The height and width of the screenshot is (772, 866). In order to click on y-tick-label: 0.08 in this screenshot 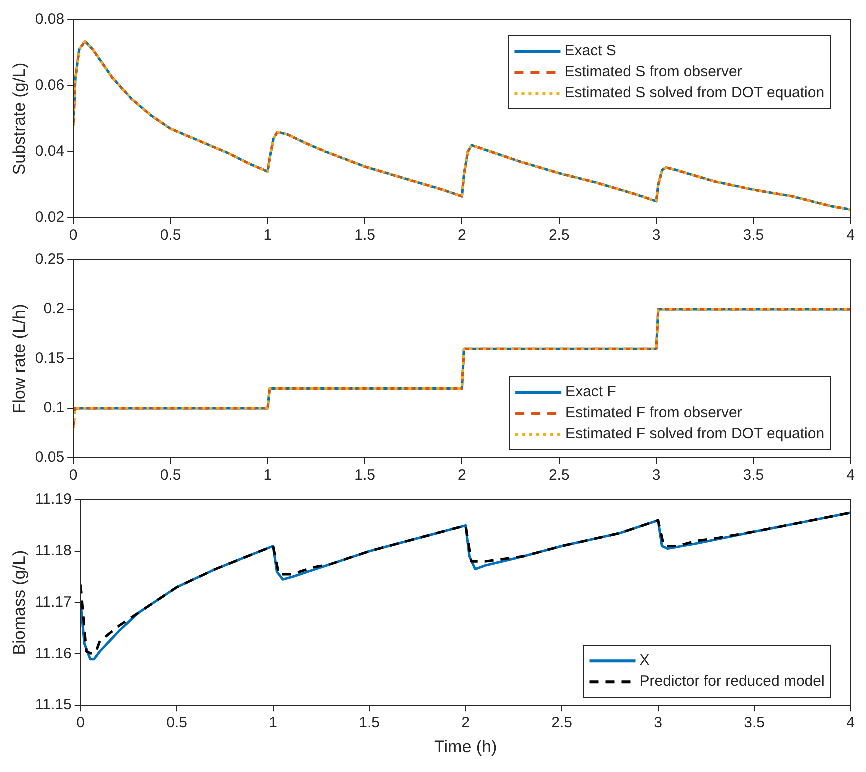, I will do `click(50, 19)`.